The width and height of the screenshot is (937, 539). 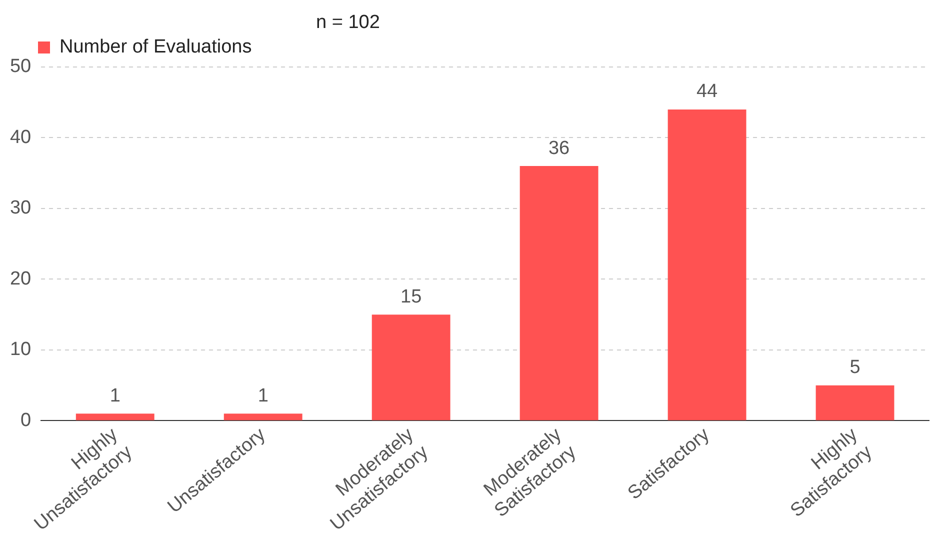 I want to click on data-label: 15, so click(x=411, y=297).